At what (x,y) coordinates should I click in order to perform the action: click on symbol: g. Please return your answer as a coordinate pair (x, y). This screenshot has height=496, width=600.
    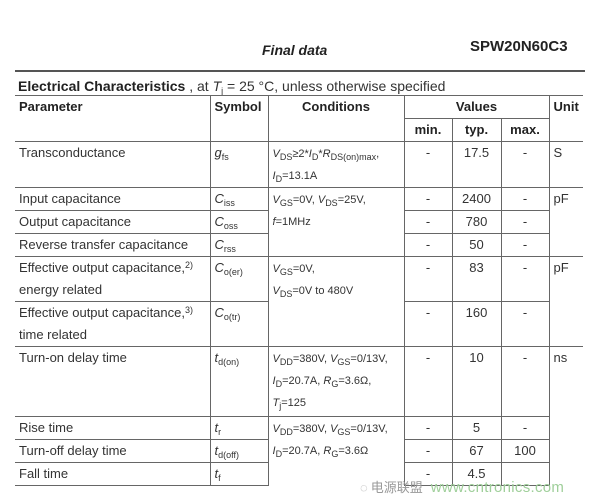
    Looking at the image, I should click on (218, 152).